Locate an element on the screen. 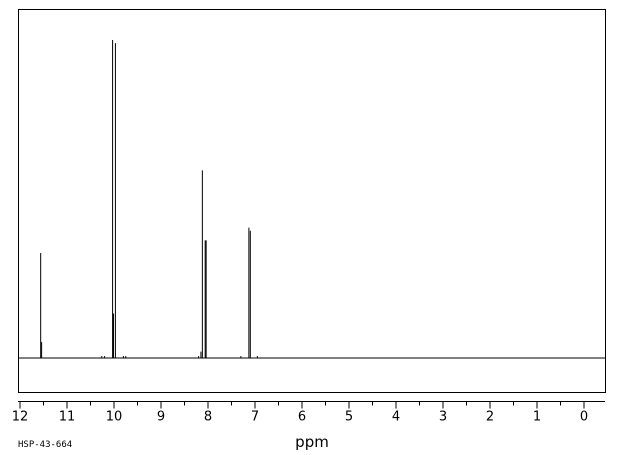  x-tick-label-9: 3 is located at coordinates (443, 417).